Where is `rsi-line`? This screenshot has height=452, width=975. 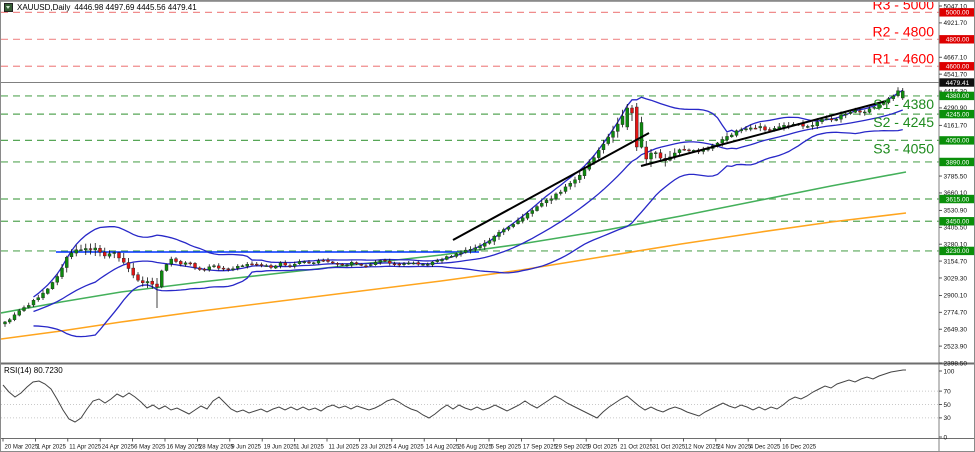
rsi-line is located at coordinates (454, 396).